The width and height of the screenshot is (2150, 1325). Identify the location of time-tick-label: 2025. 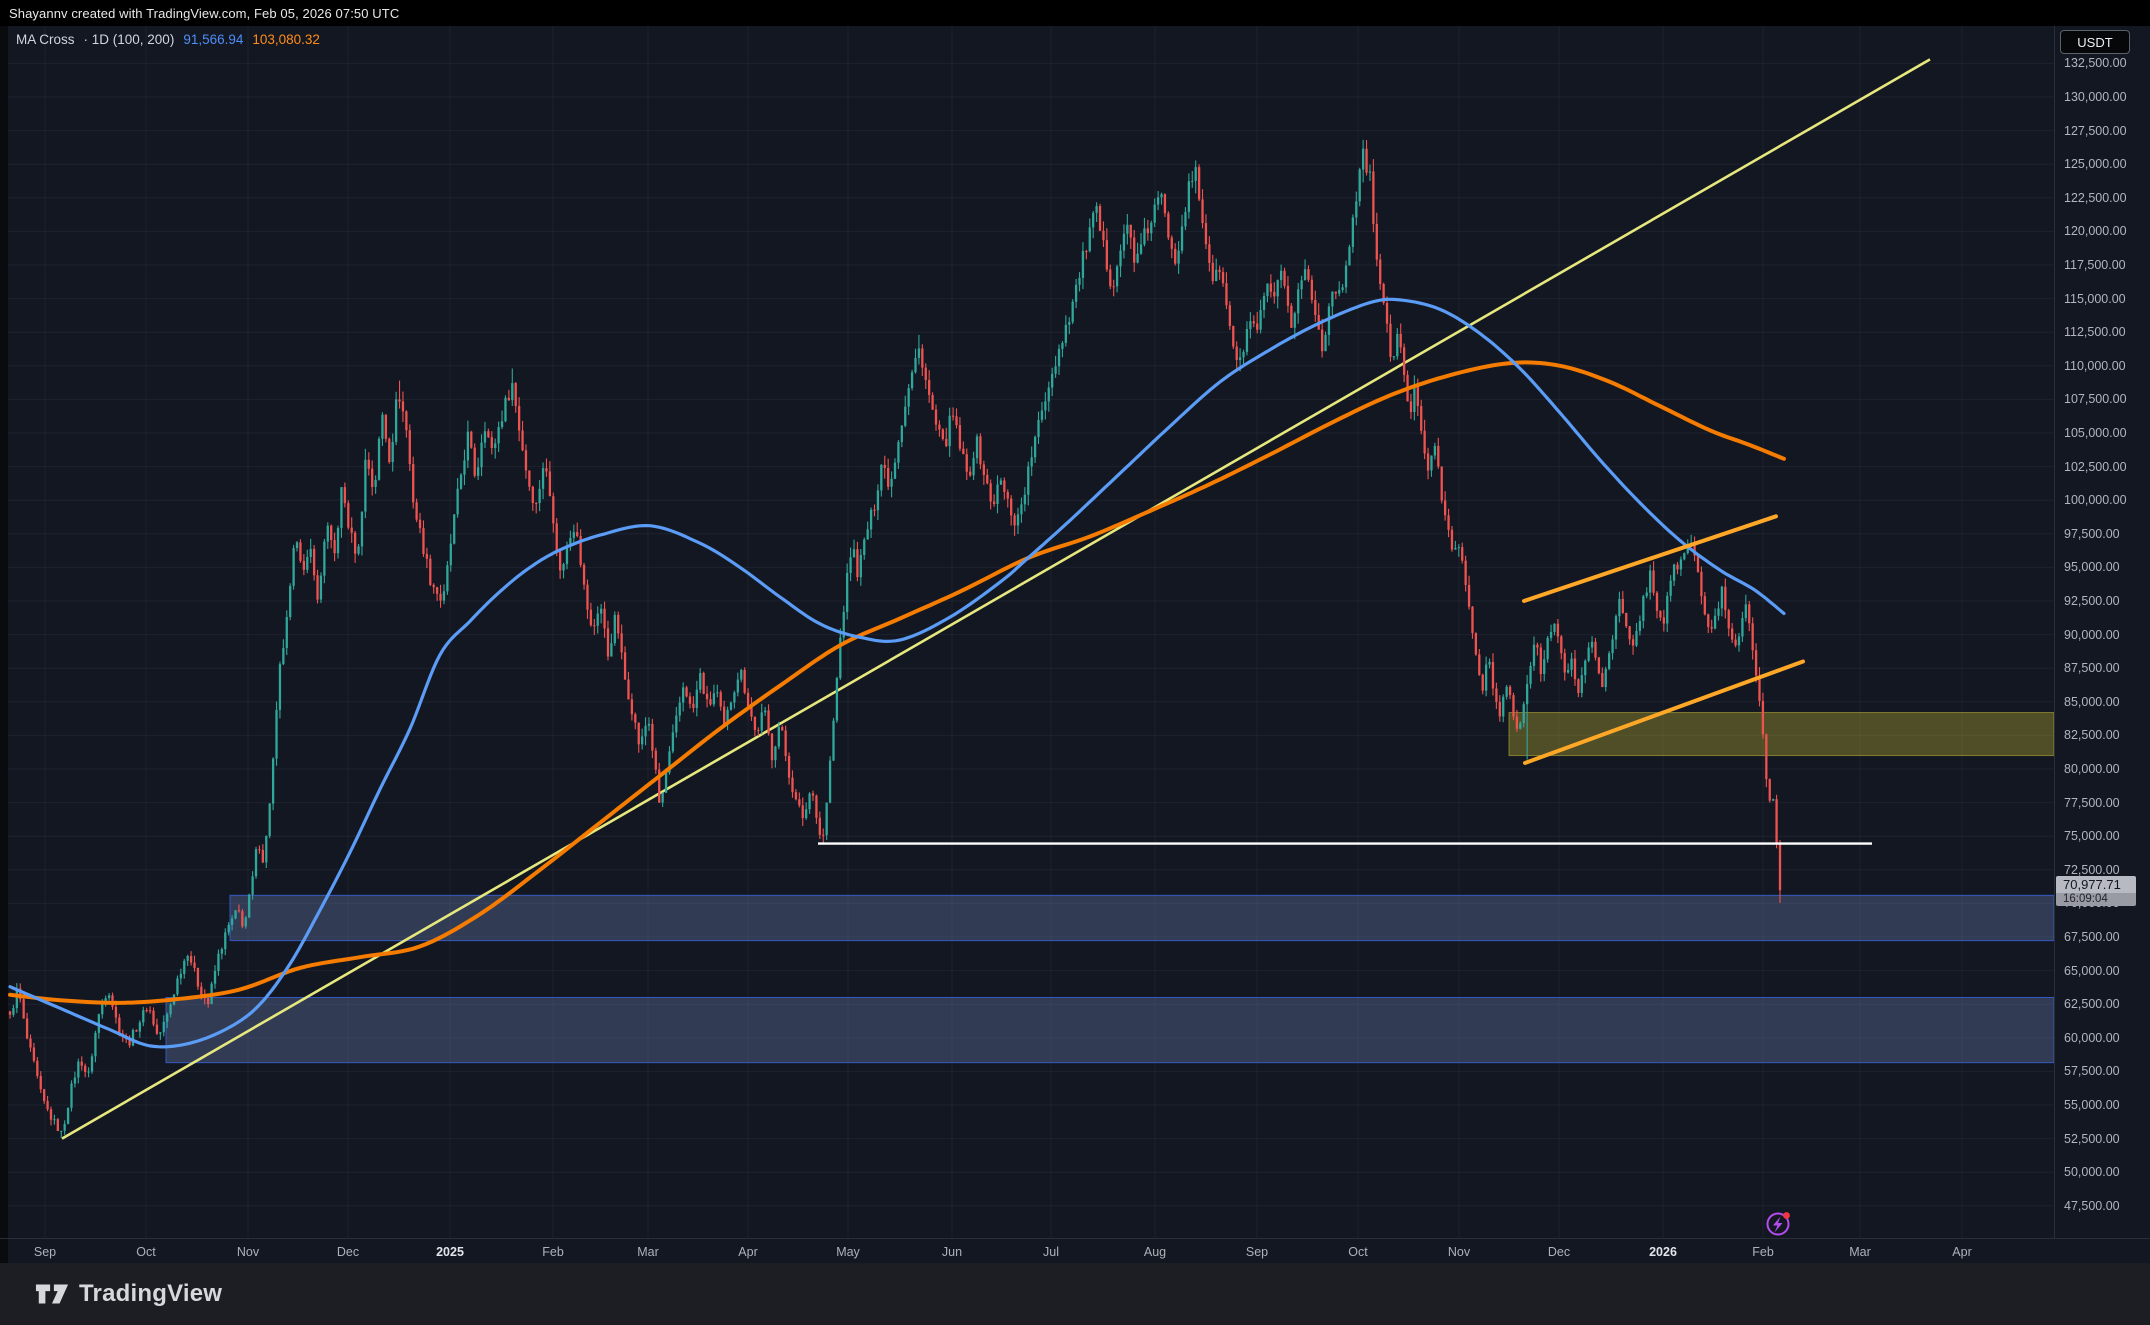
(450, 1251).